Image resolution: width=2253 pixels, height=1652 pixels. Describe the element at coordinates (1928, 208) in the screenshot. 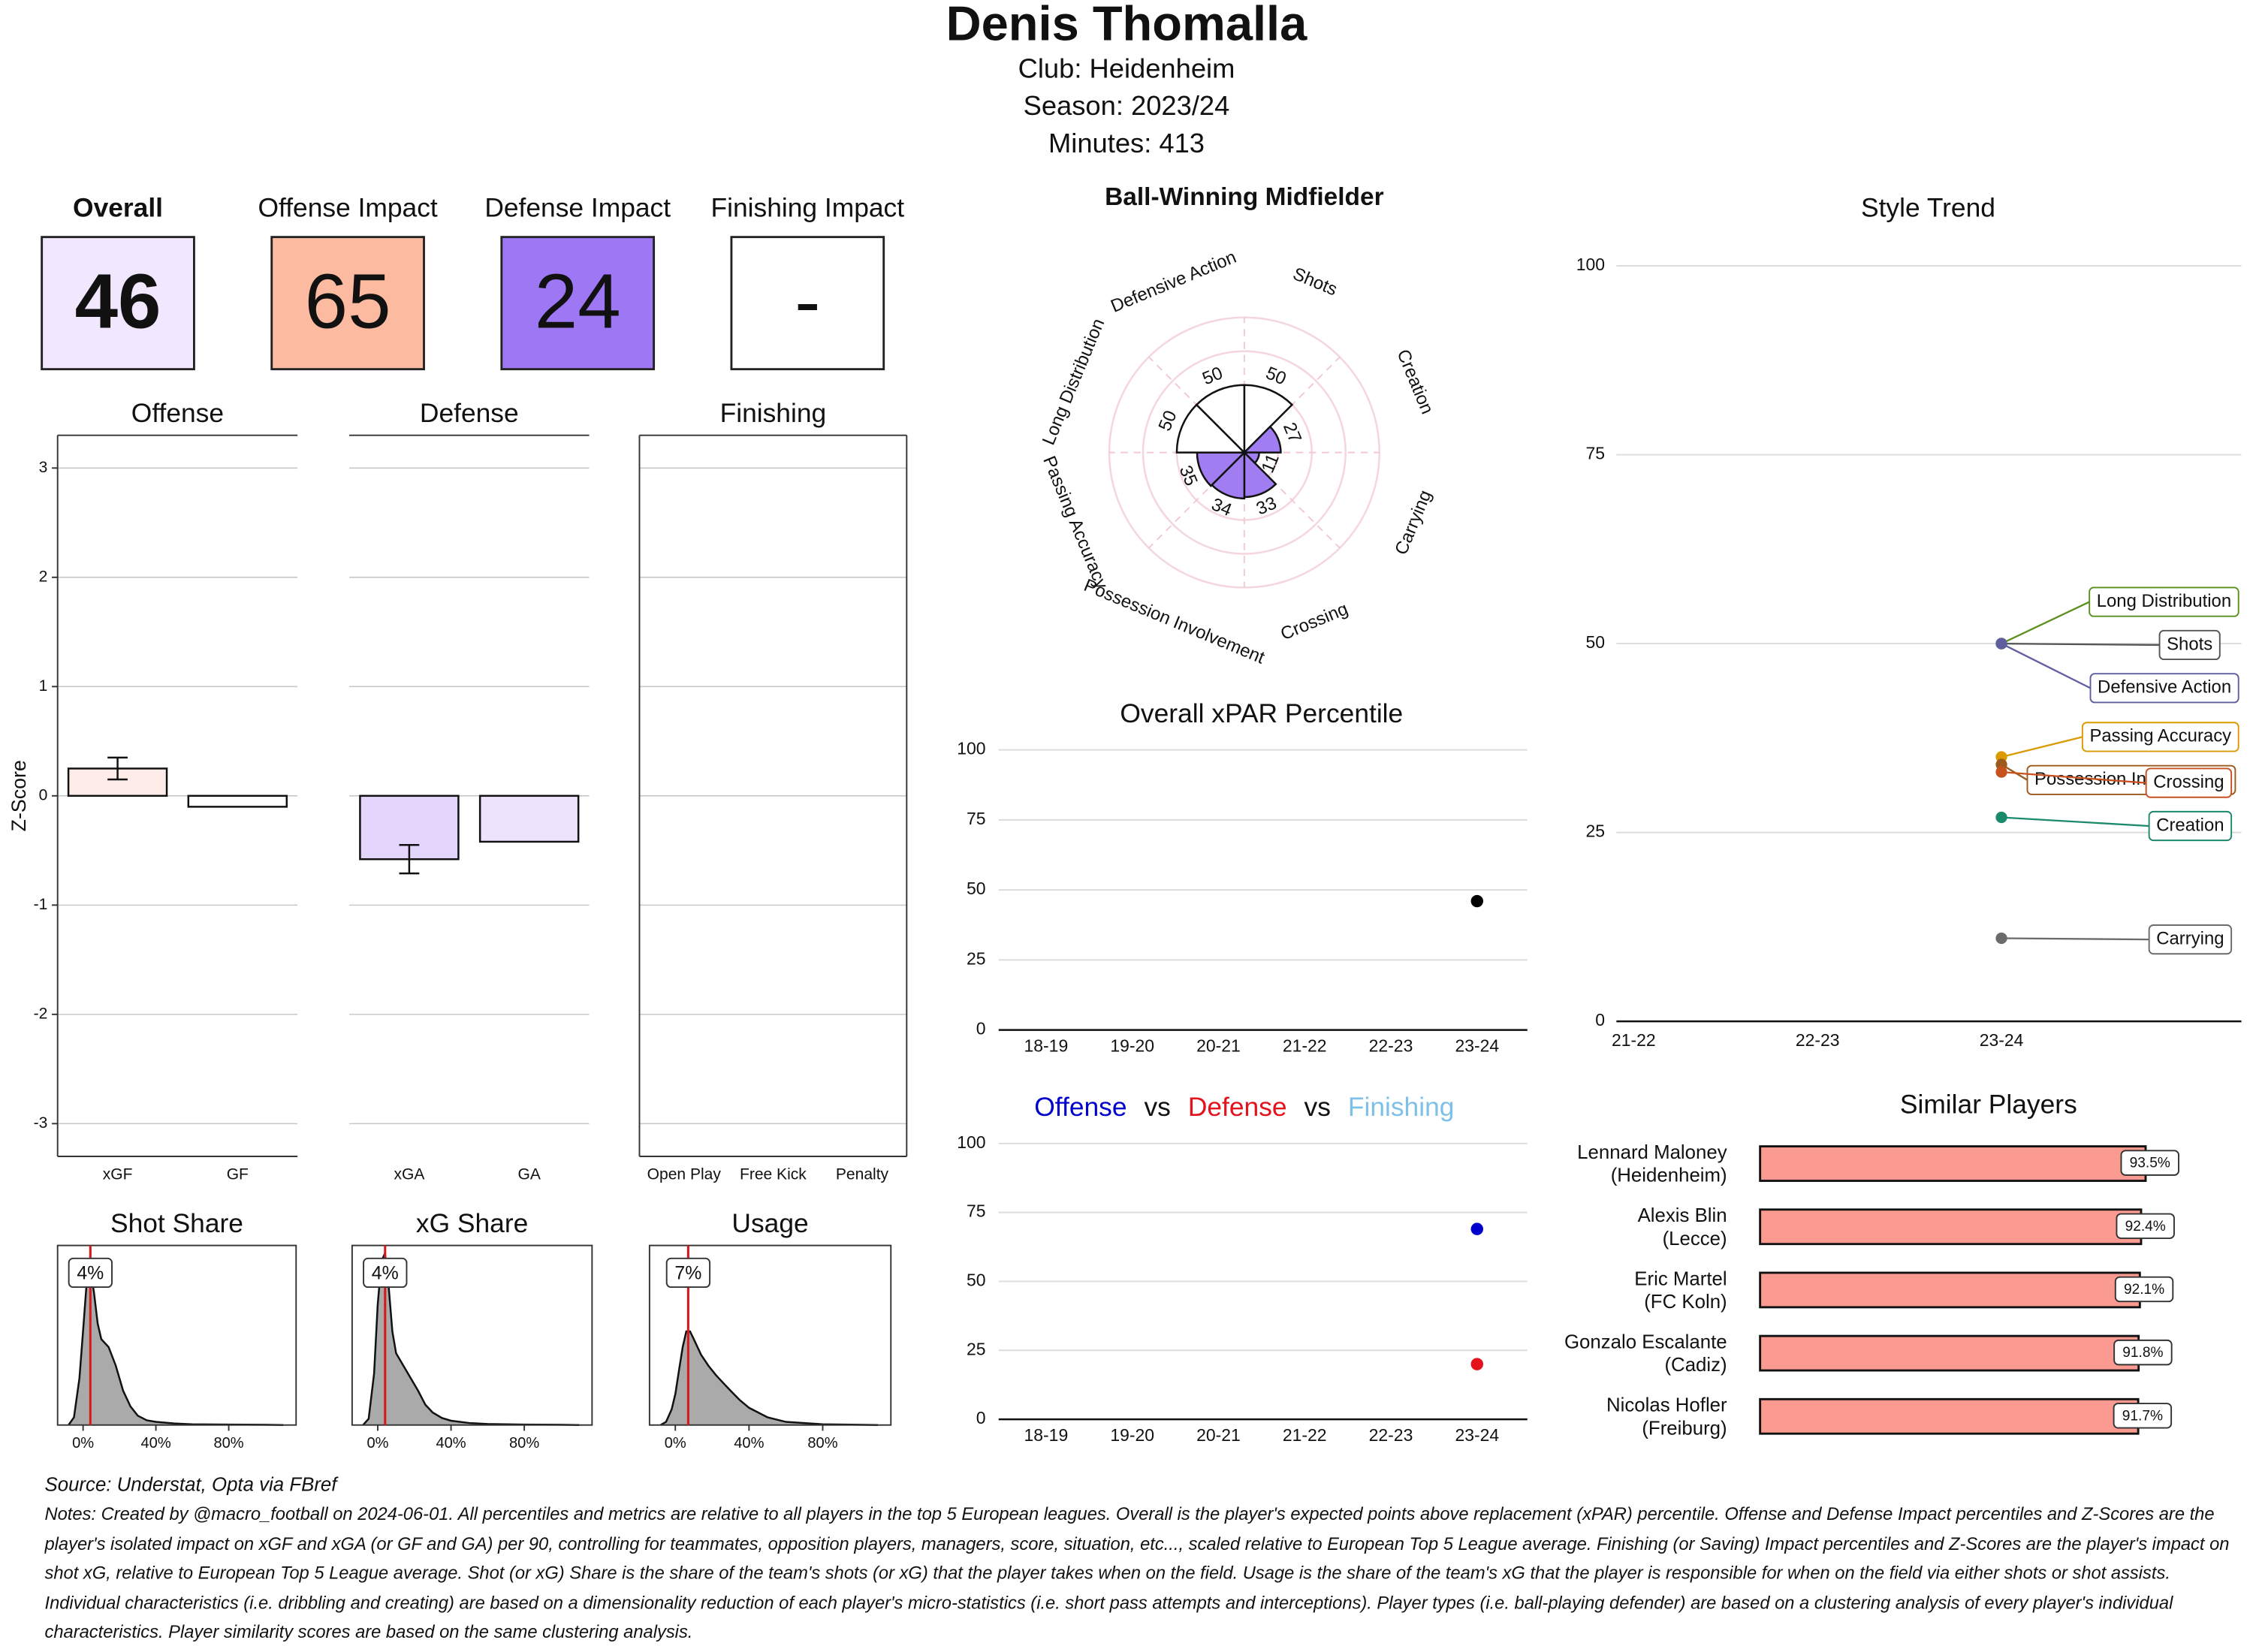

I see `chart-title: Style Trend` at that location.